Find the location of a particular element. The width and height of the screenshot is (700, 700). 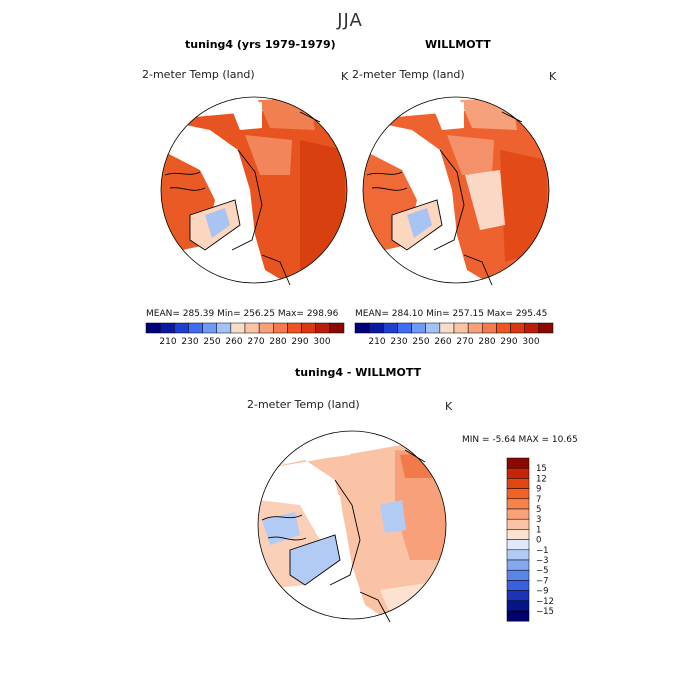

panel3-colorbar-tick-label: −1 is located at coordinates (542, 551).